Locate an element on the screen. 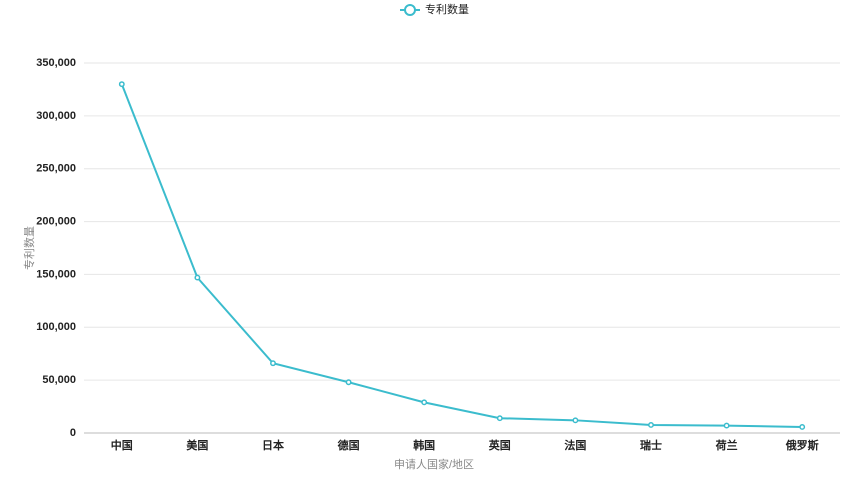 The height and width of the screenshot is (488, 867). x-tick-label: 中国 is located at coordinates (122, 445).